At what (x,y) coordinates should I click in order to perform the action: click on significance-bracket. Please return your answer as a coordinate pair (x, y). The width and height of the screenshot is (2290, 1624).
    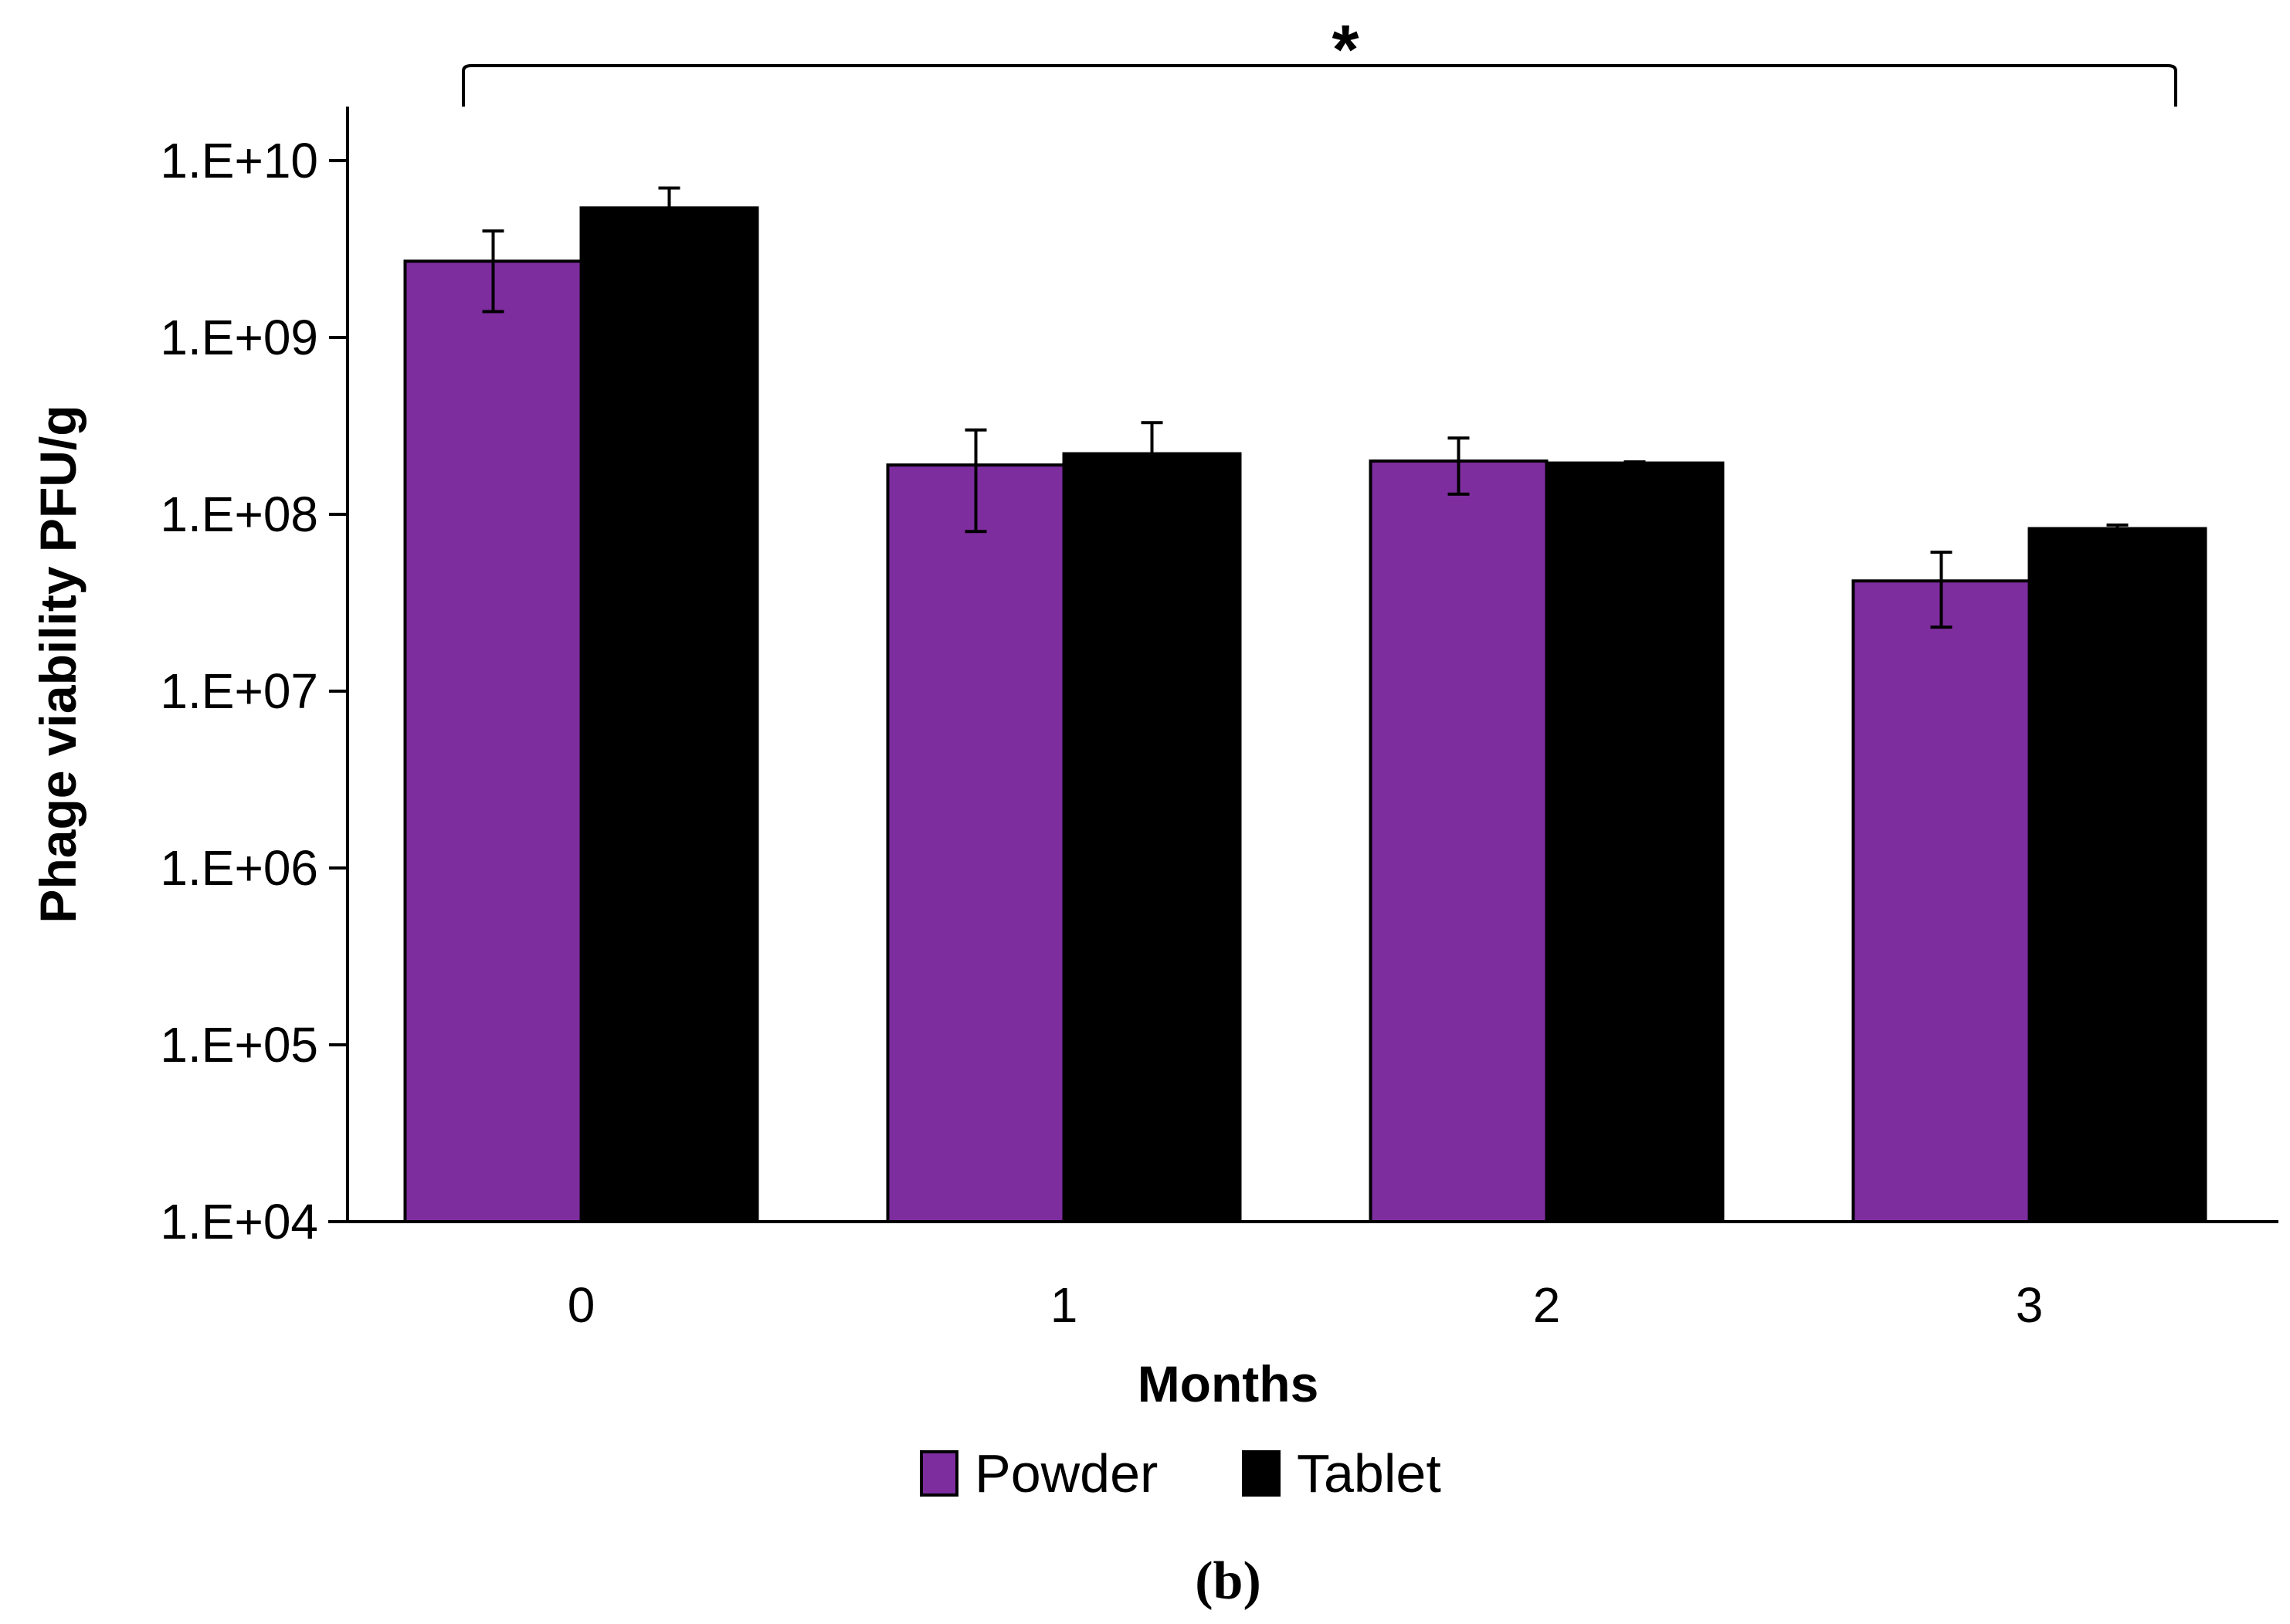
    Looking at the image, I should click on (1319, 85).